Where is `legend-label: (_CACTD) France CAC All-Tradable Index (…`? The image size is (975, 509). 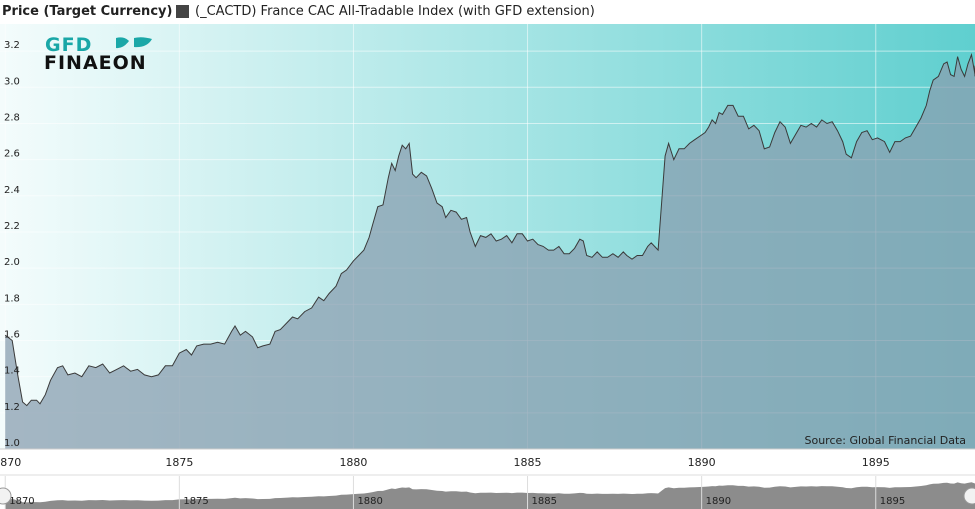 legend-label: (_CACTD) France CAC All-Tradable Index (… is located at coordinates (395, 11).